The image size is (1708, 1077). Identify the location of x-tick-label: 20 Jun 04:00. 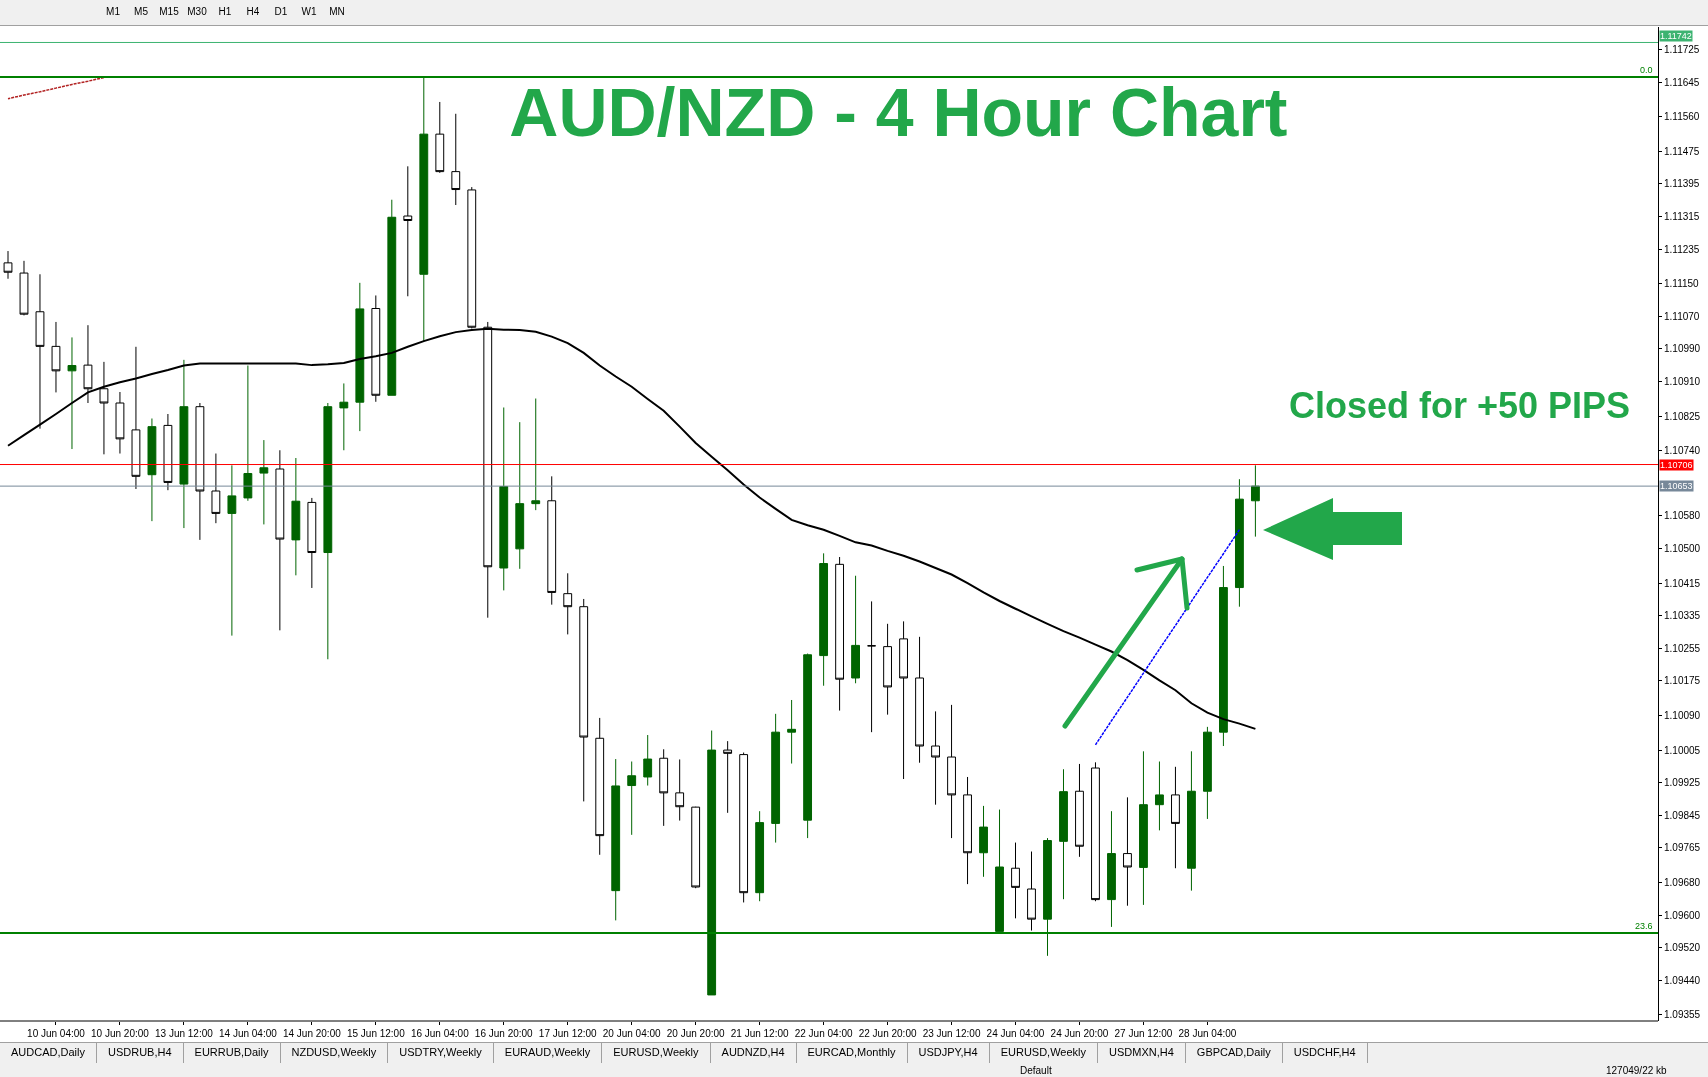
(632, 1033).